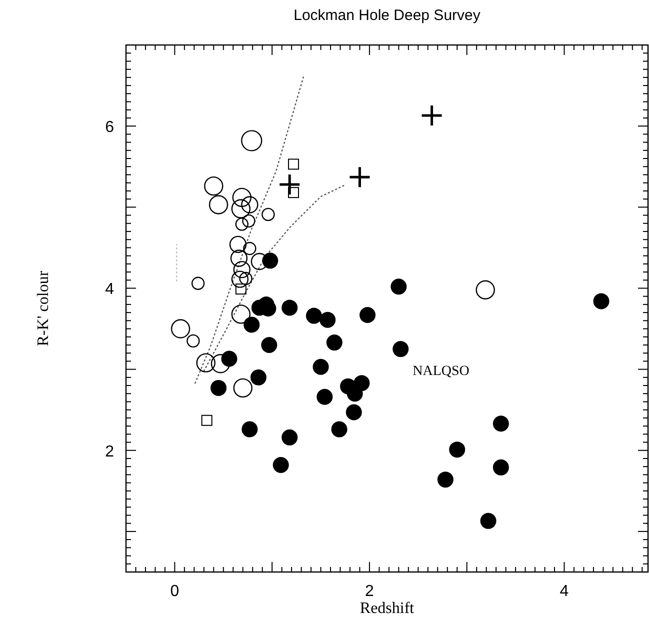  What do you see at coordinates (175, 591) in the screenshot?
I see `x-tick-label: 0` at bounding box center [175, 591].